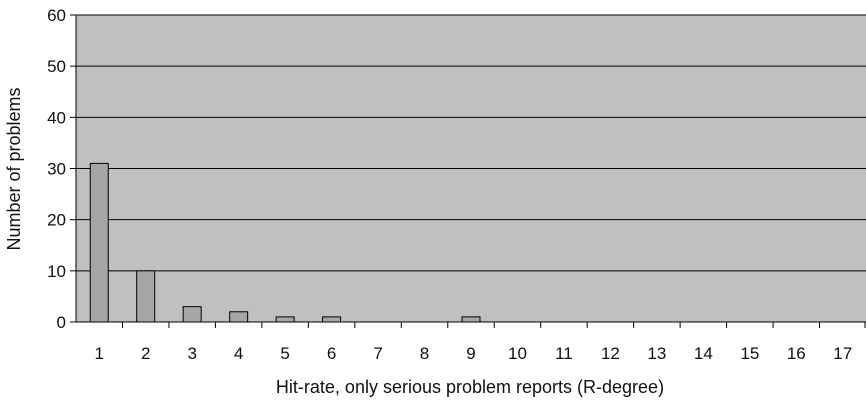 The width and height of the screenshot is (866, 401). What do you see at coordinates (284, 353) in the screenshot?
I see `x-tick-label: 5` at bounding box center [284, 353].